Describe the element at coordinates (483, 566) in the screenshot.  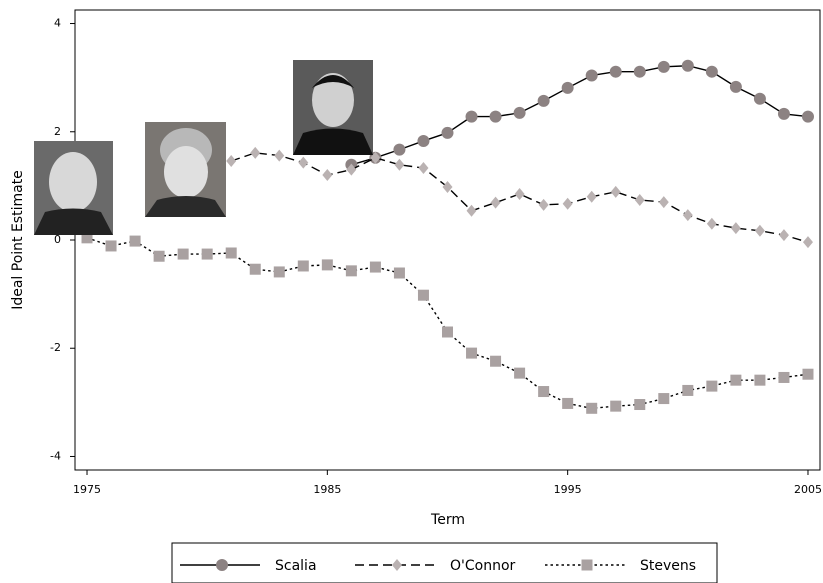
I see `legend-label: O'Connor` at that location.